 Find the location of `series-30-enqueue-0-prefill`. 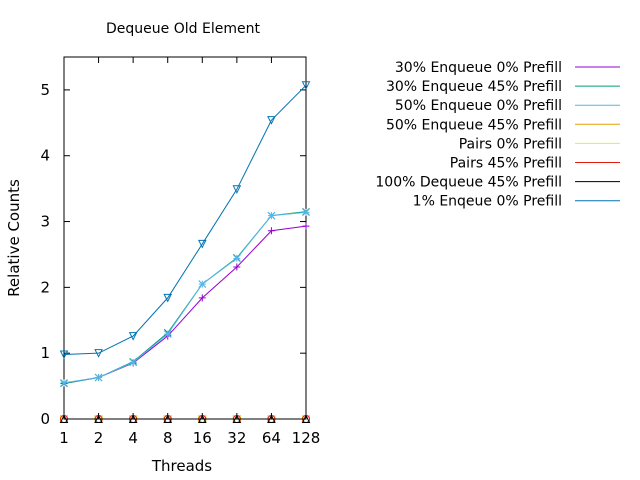

series-30-enqueue-0-prefill is located at coordinates (185, 304).